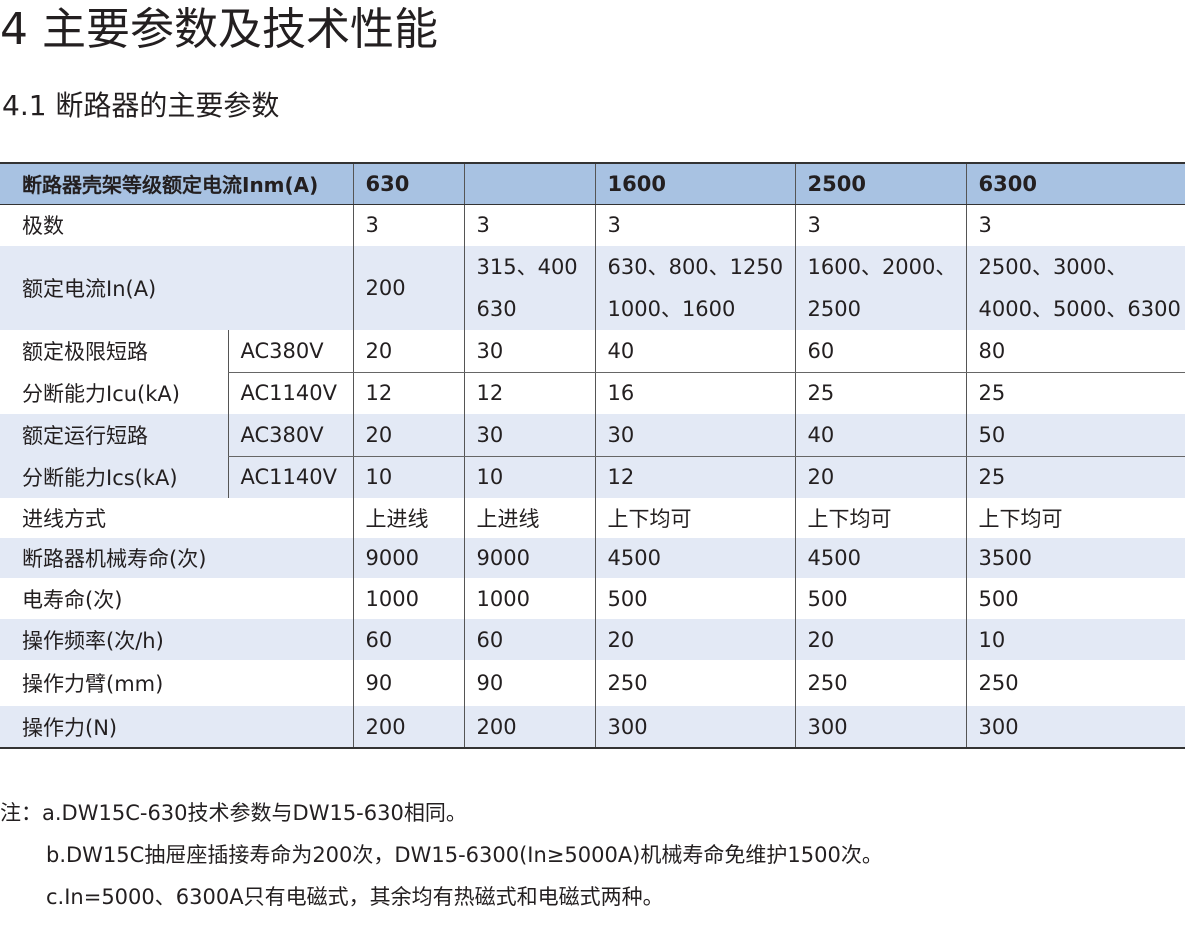 The height and width of the screenshot is (929, 1200). I want to click on row-label: 极数, so click(43, 226).